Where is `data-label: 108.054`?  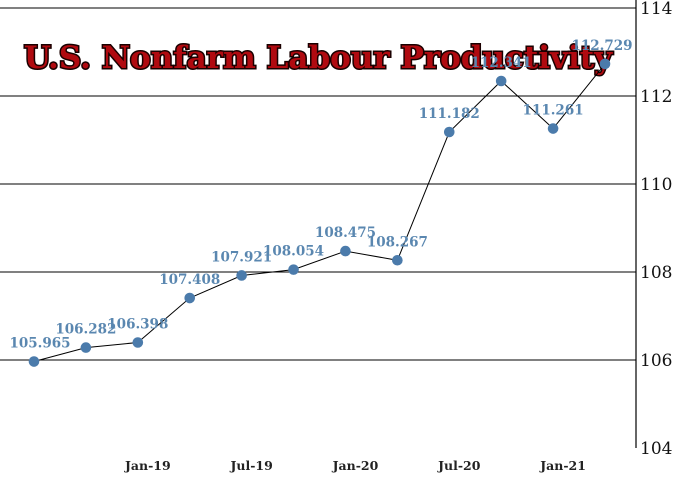 data-label: 108.054 is located at coordinates (293, 252).